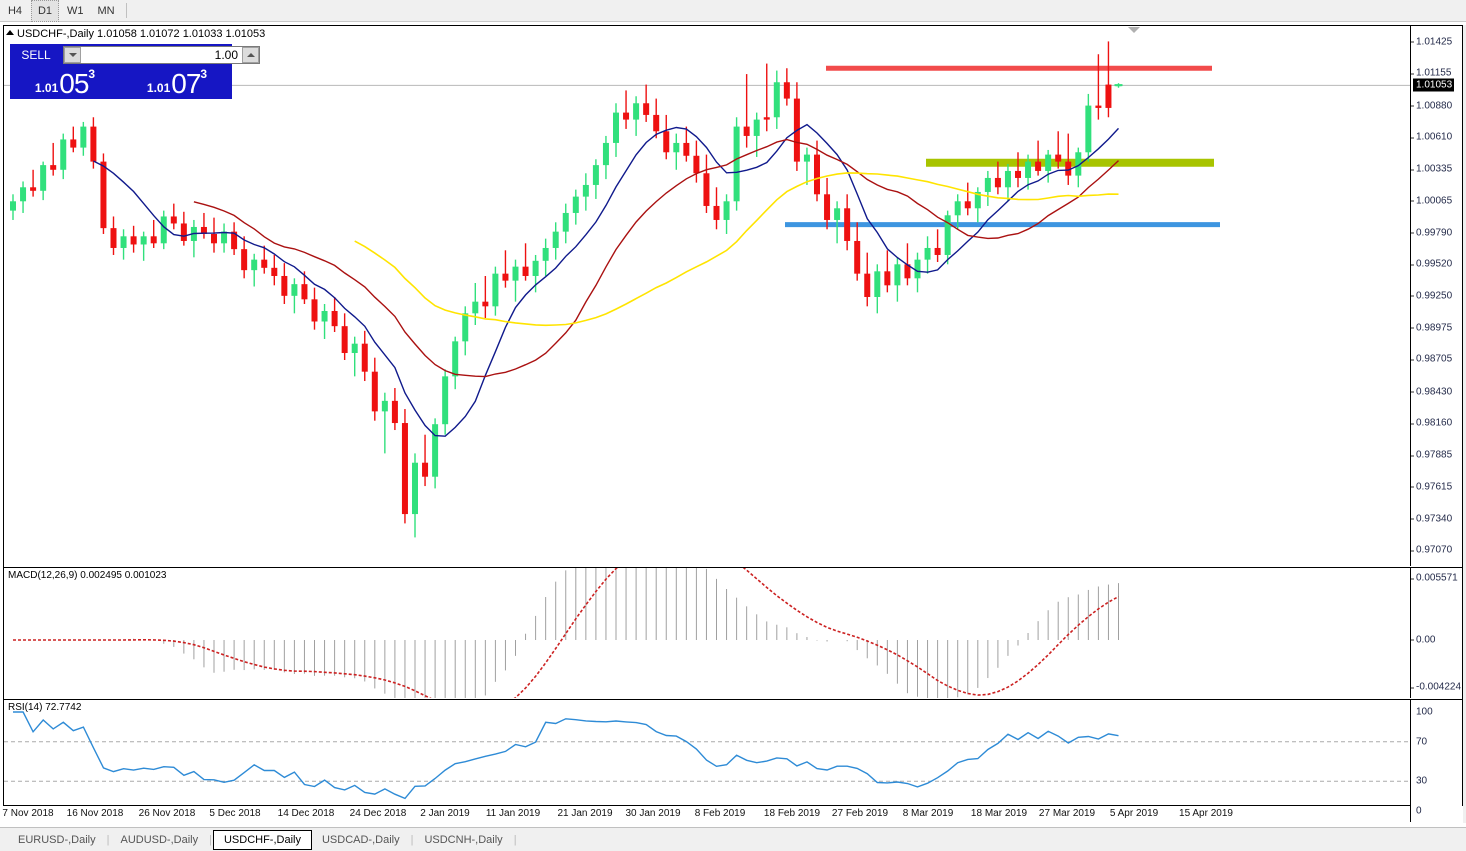 The image size is (1466, 851). Describe the element at coordinates (121, 82) in the screenshot. I see `octp-quotes-row: 1.01 05 3 1.01 07 3` at that location.